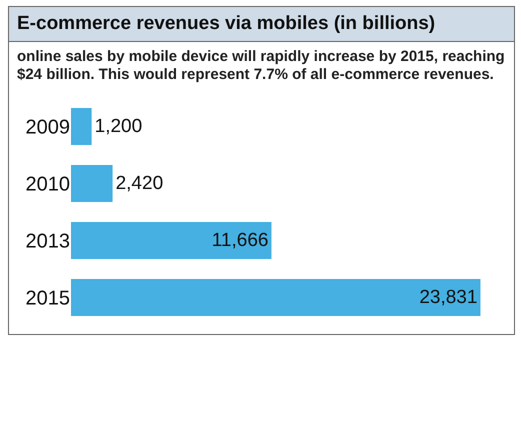 This screenshot has width=521, height=434. I want to click on y-tick-label: 2015, so click(48, 299).